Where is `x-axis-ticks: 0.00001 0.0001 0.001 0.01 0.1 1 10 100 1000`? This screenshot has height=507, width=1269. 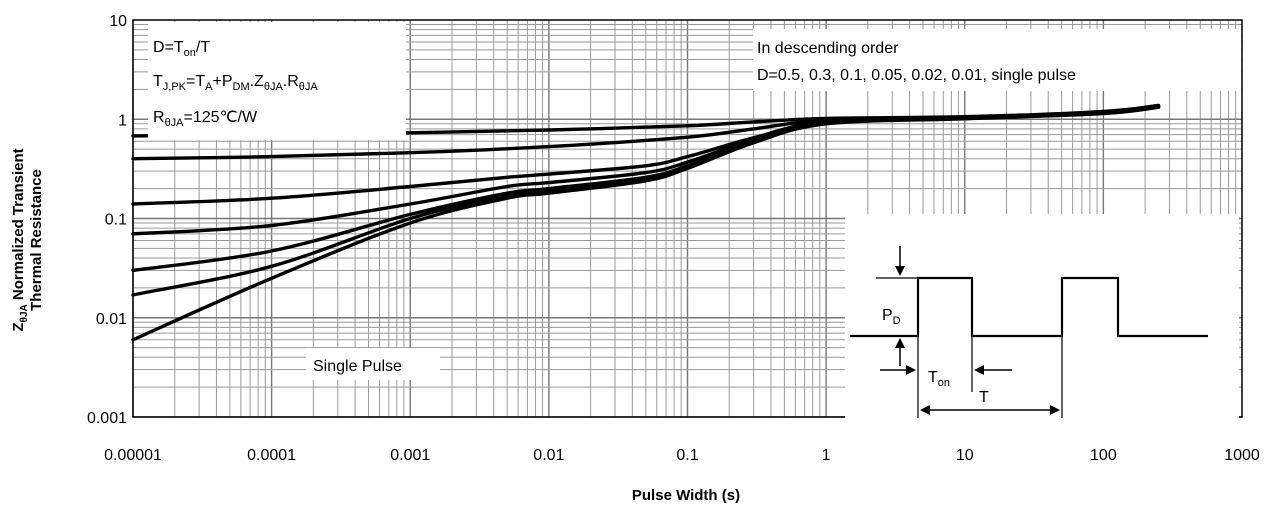 x-axis-ticks: 0.00001 0.0001 0.001 0.01 0.1 1 10 100 1000 is located at coordinates (682, 455).